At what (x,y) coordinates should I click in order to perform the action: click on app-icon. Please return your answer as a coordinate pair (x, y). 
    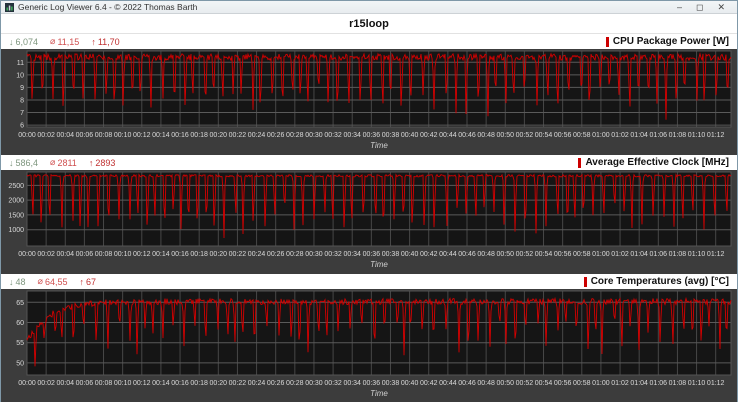
    Looking at the image, I should click on (9, 7).